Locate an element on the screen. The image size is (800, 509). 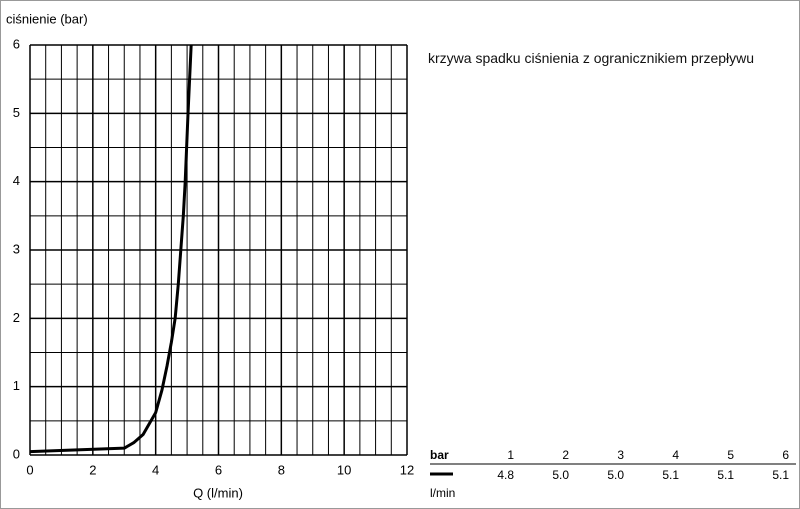
table-header: 3 is located at coordinates (620, 455).